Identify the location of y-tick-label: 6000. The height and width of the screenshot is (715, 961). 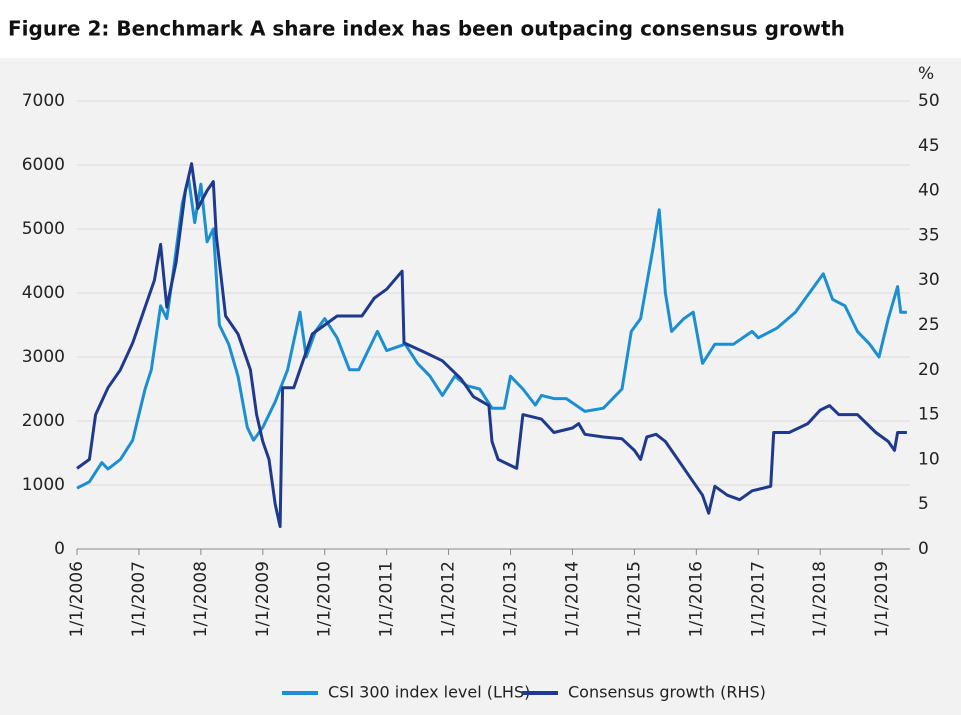
(43, 165).